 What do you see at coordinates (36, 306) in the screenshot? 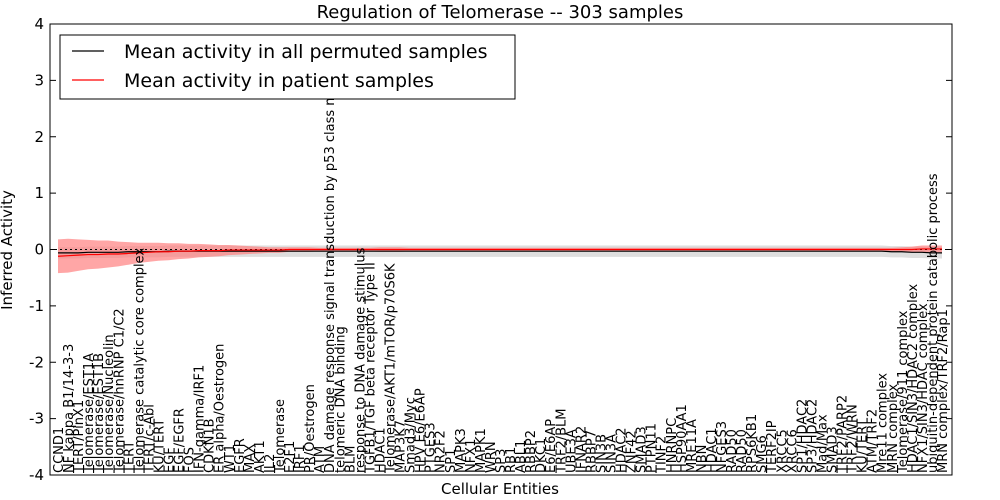
I see `y-tick-label: -1` at bounding box center [36, 306].